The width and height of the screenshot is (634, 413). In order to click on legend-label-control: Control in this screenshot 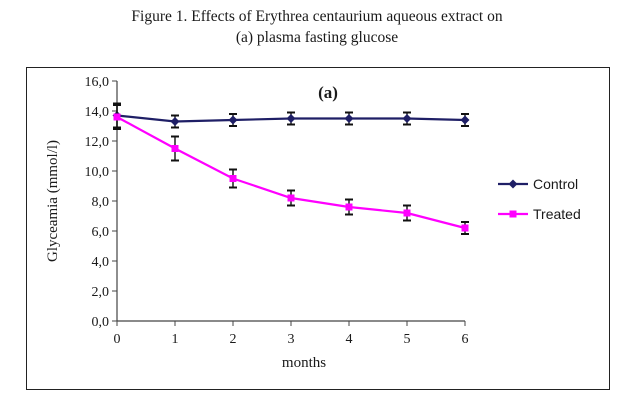, I will do `click(555, 184)`.